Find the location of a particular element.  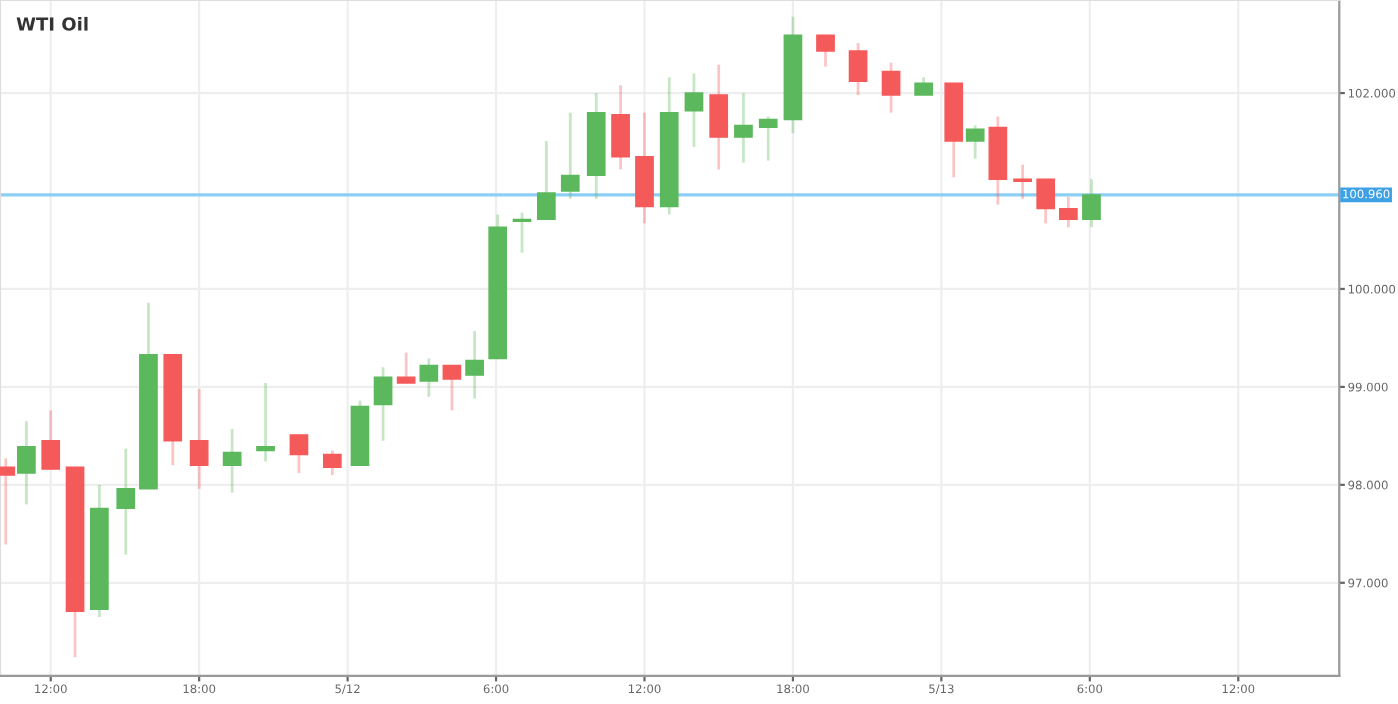

text: WTI Oil is located at coordinates (52, 23).